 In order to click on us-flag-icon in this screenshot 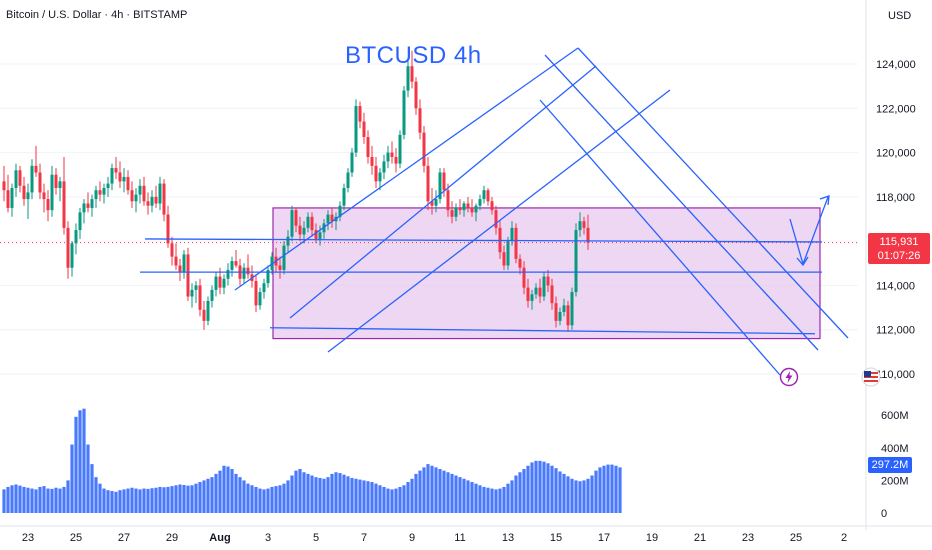, I will do `click(871, 377)`.